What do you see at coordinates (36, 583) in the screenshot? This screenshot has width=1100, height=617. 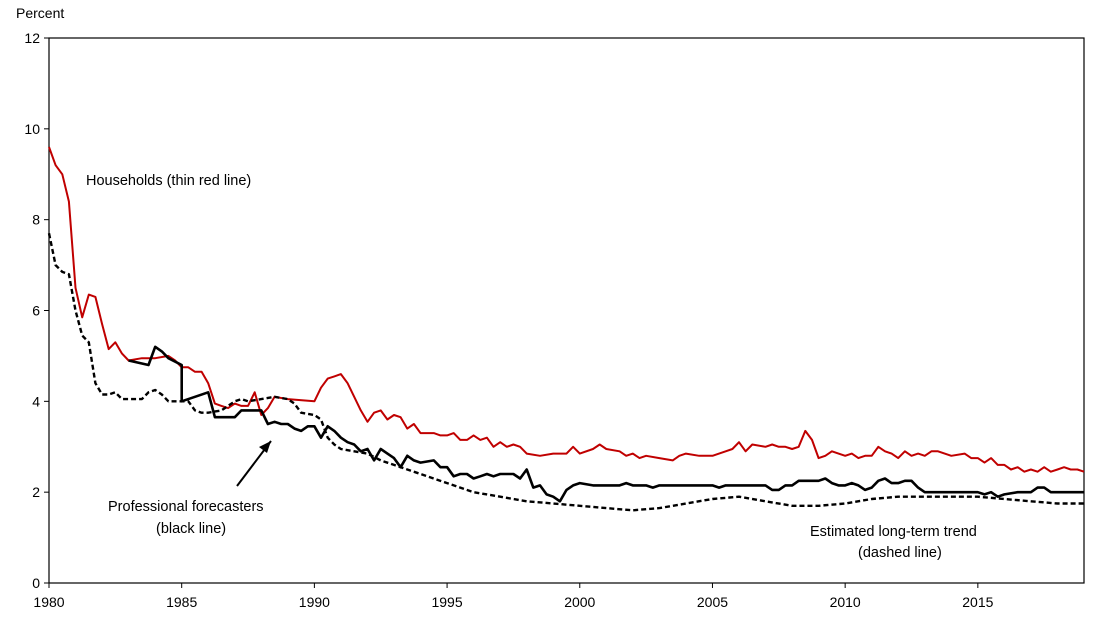 I see `y-tick-label: 0` at bounding box center [36, 583].